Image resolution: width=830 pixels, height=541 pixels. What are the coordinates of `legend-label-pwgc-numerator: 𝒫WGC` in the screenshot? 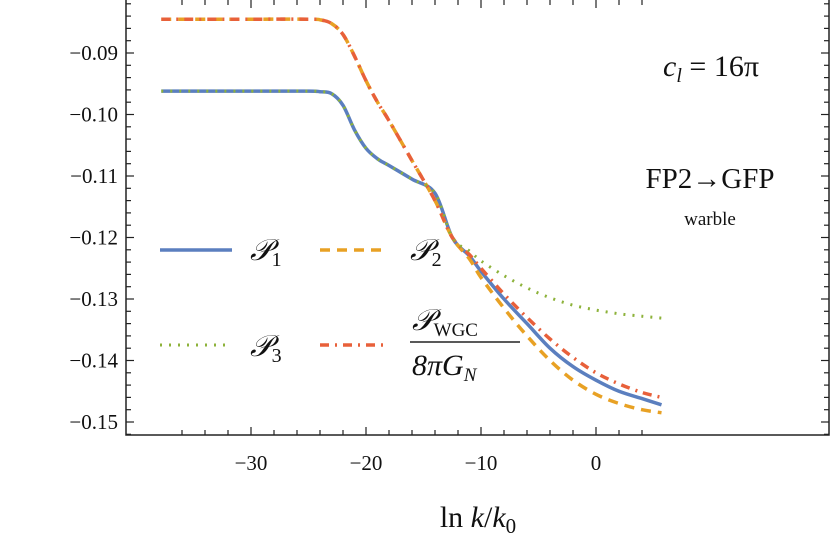 It's located at (445, 322).